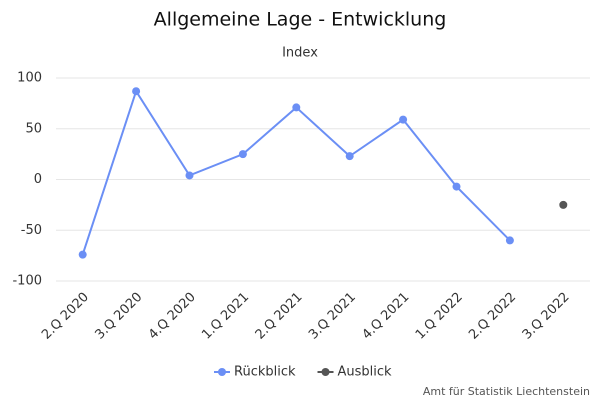 Image resolution: width=600 pixels, height=400 pixels. I want to click on legend-label: Ausblick, so click(365, 372).